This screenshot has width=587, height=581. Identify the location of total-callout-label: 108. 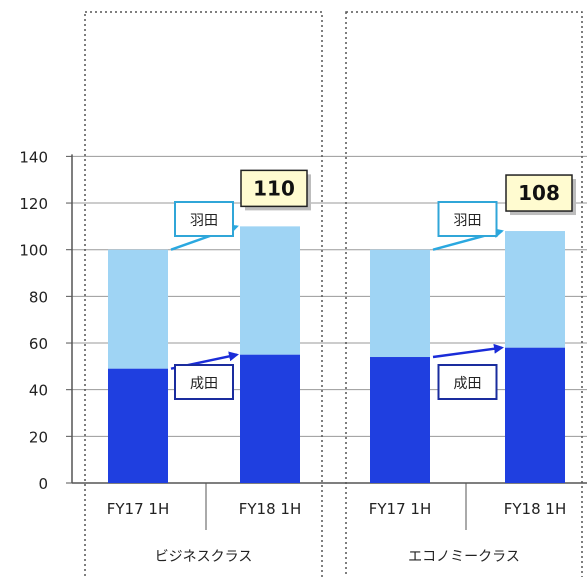
(539, 193).